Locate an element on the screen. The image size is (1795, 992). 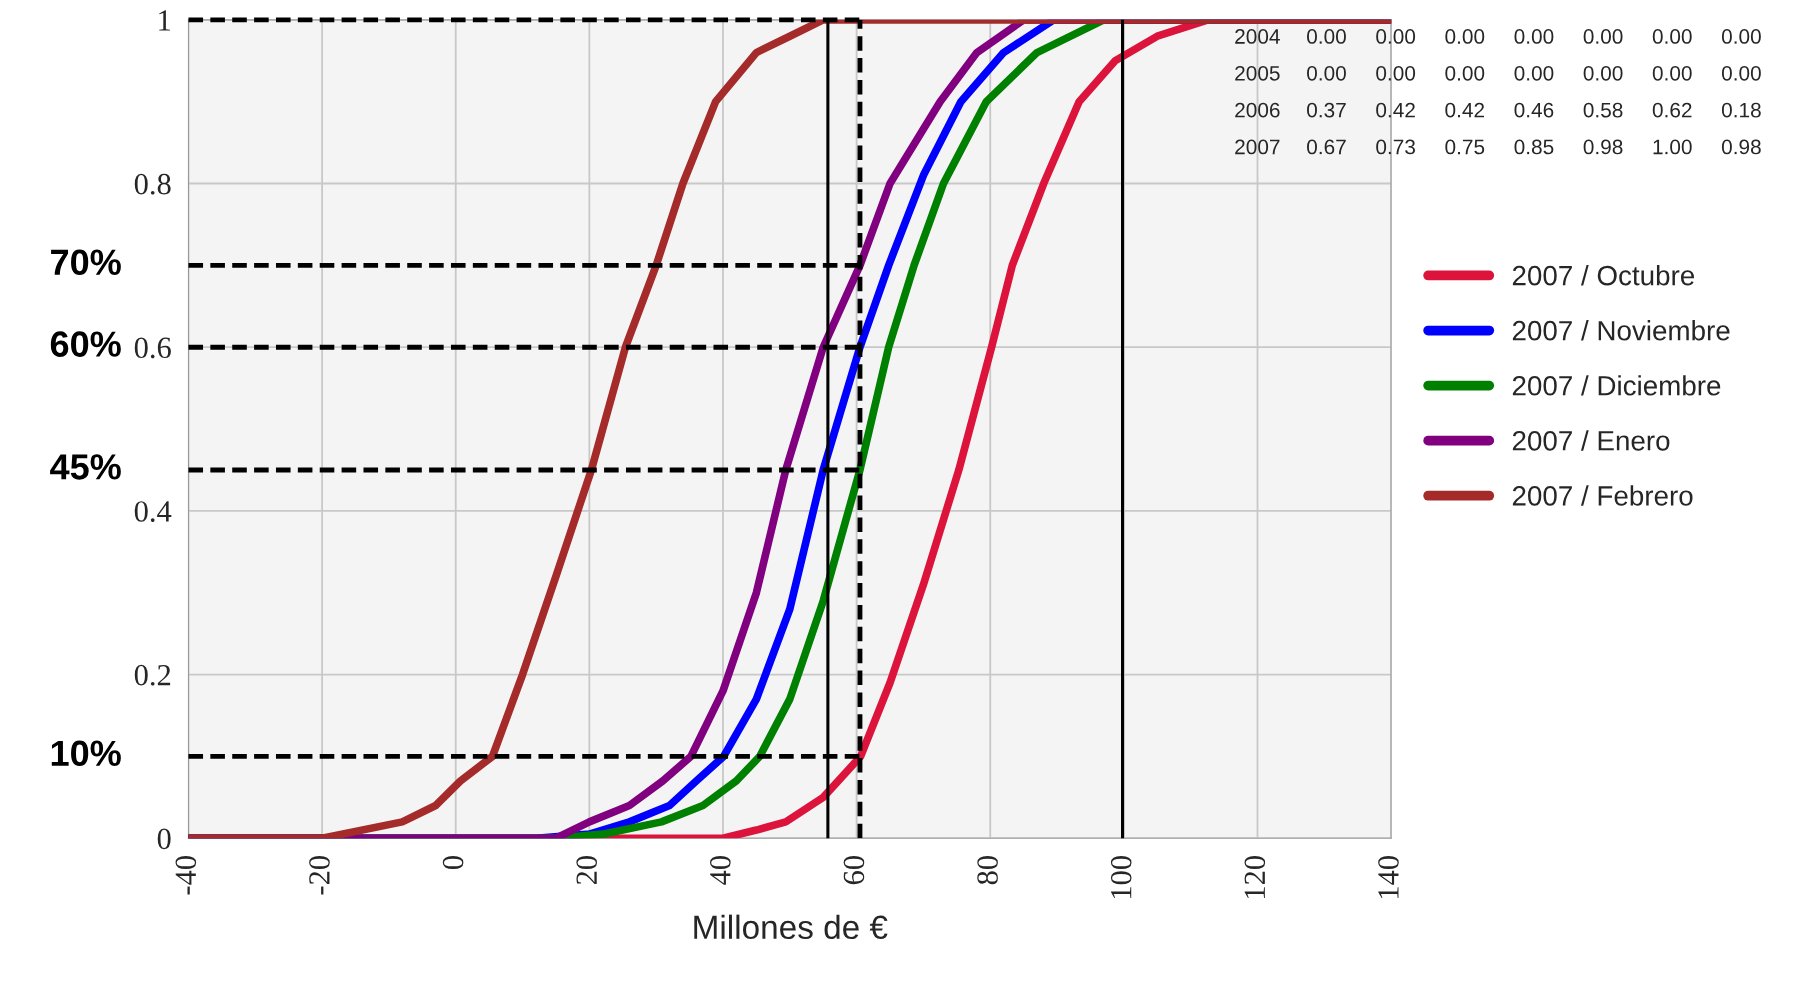
legend-label: 2007 / Enero is located at coordinates (1591, 440).